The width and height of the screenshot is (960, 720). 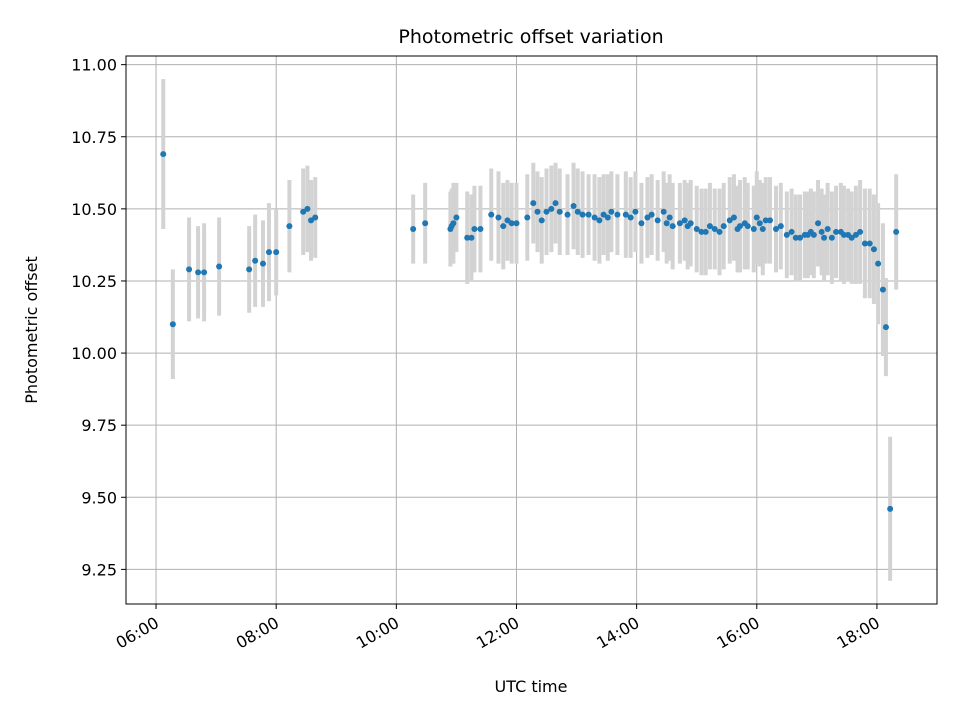 I want to click on y-axis-label: Photometric offset, so click(x=31, y=330).